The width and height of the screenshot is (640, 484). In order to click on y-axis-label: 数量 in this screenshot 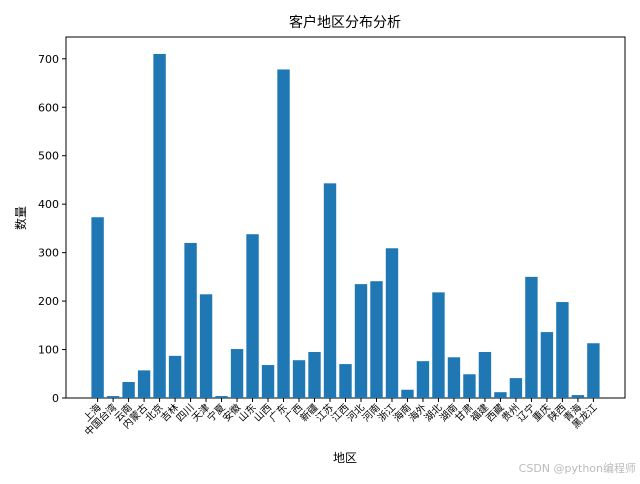, I will do `click(20, 218)`.